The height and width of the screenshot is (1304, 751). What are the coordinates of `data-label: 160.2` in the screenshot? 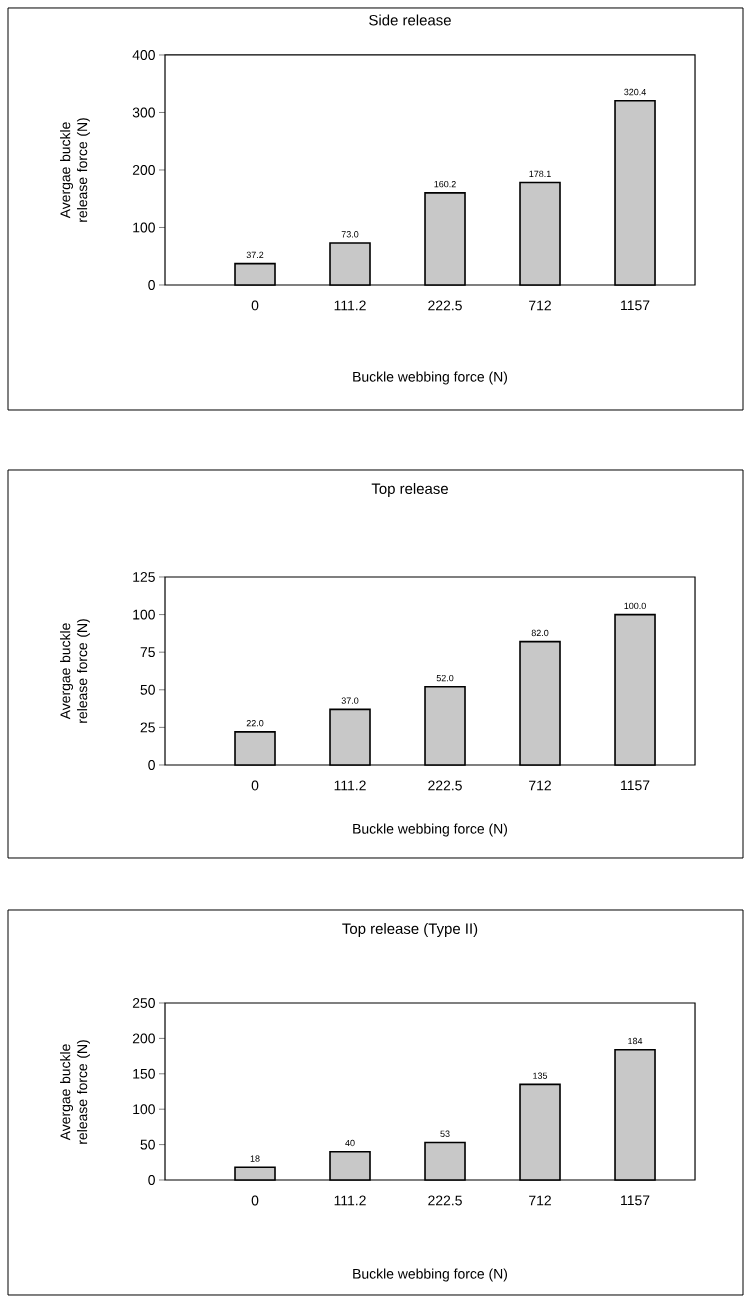 It's located at (445, 184).